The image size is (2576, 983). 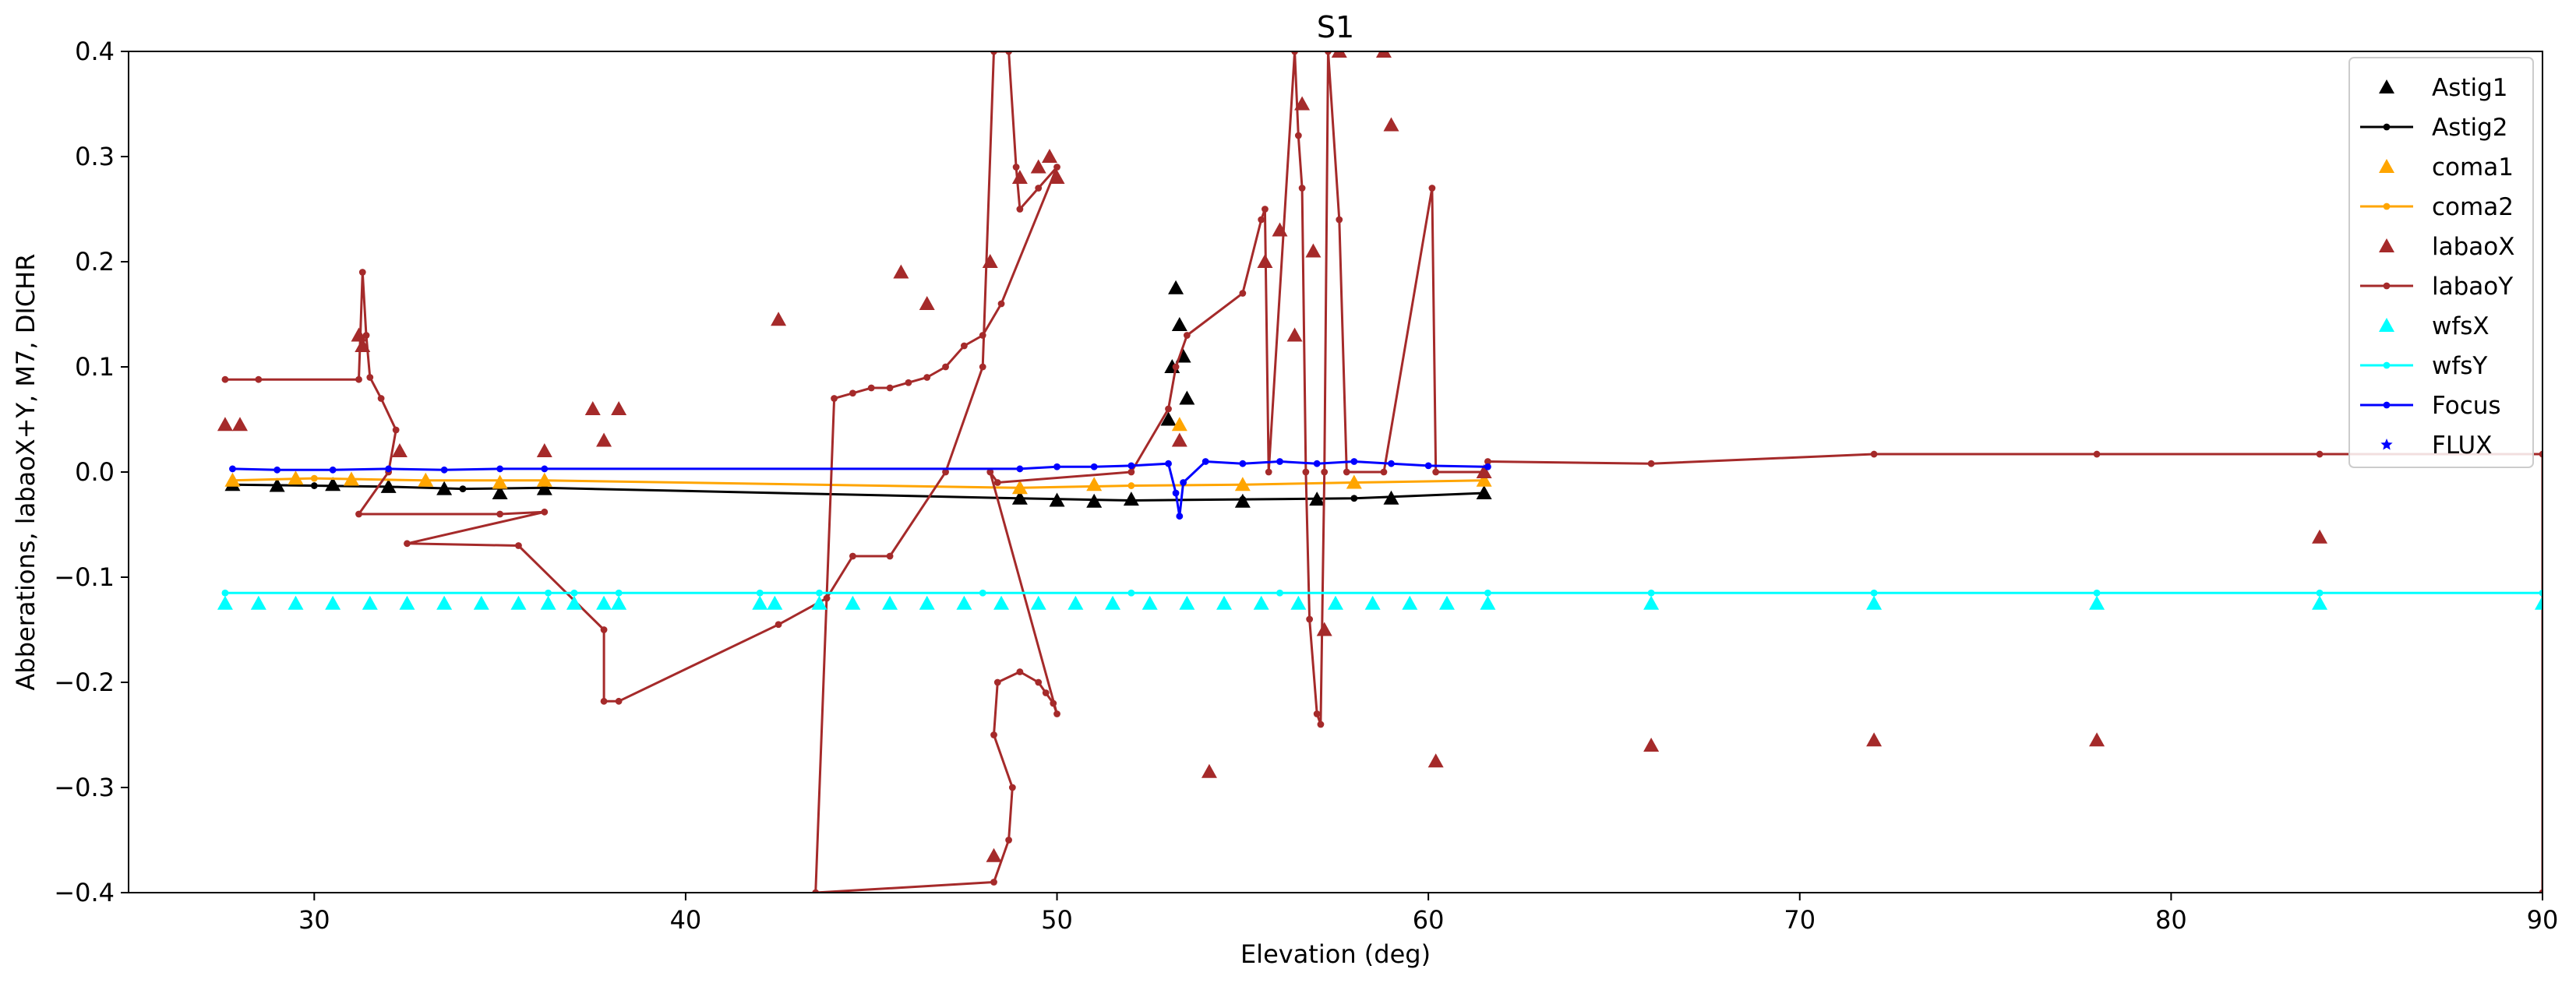 I want to click on legend-label: Astig1, so click(x=2470, y=88).